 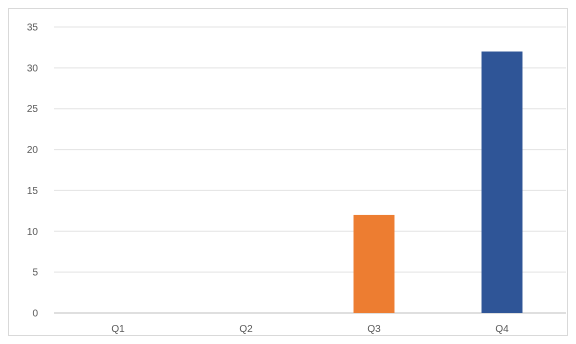 What do you see at coordinates (35, 314) in the screenshot?
I see `y-tick-label: 0` at bounding box center [35, 314].